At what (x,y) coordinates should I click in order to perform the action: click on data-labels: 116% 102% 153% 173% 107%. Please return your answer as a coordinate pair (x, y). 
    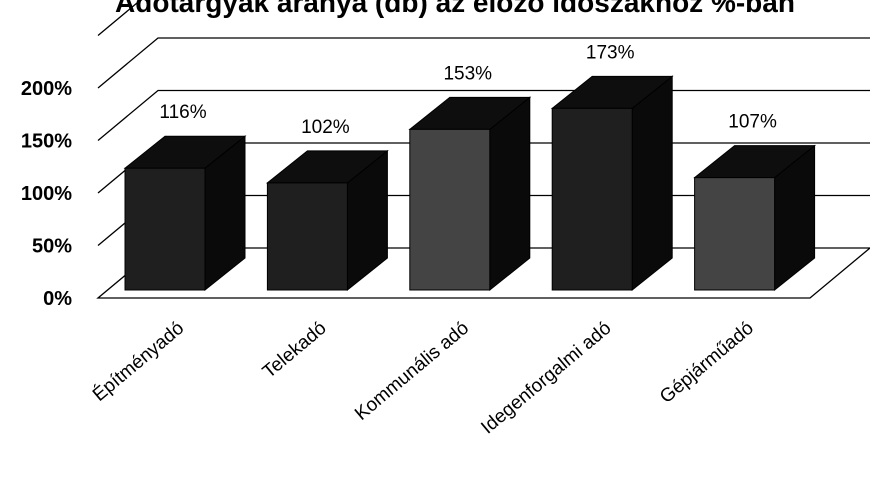
    Looking at the image, I should click on (468, 90).